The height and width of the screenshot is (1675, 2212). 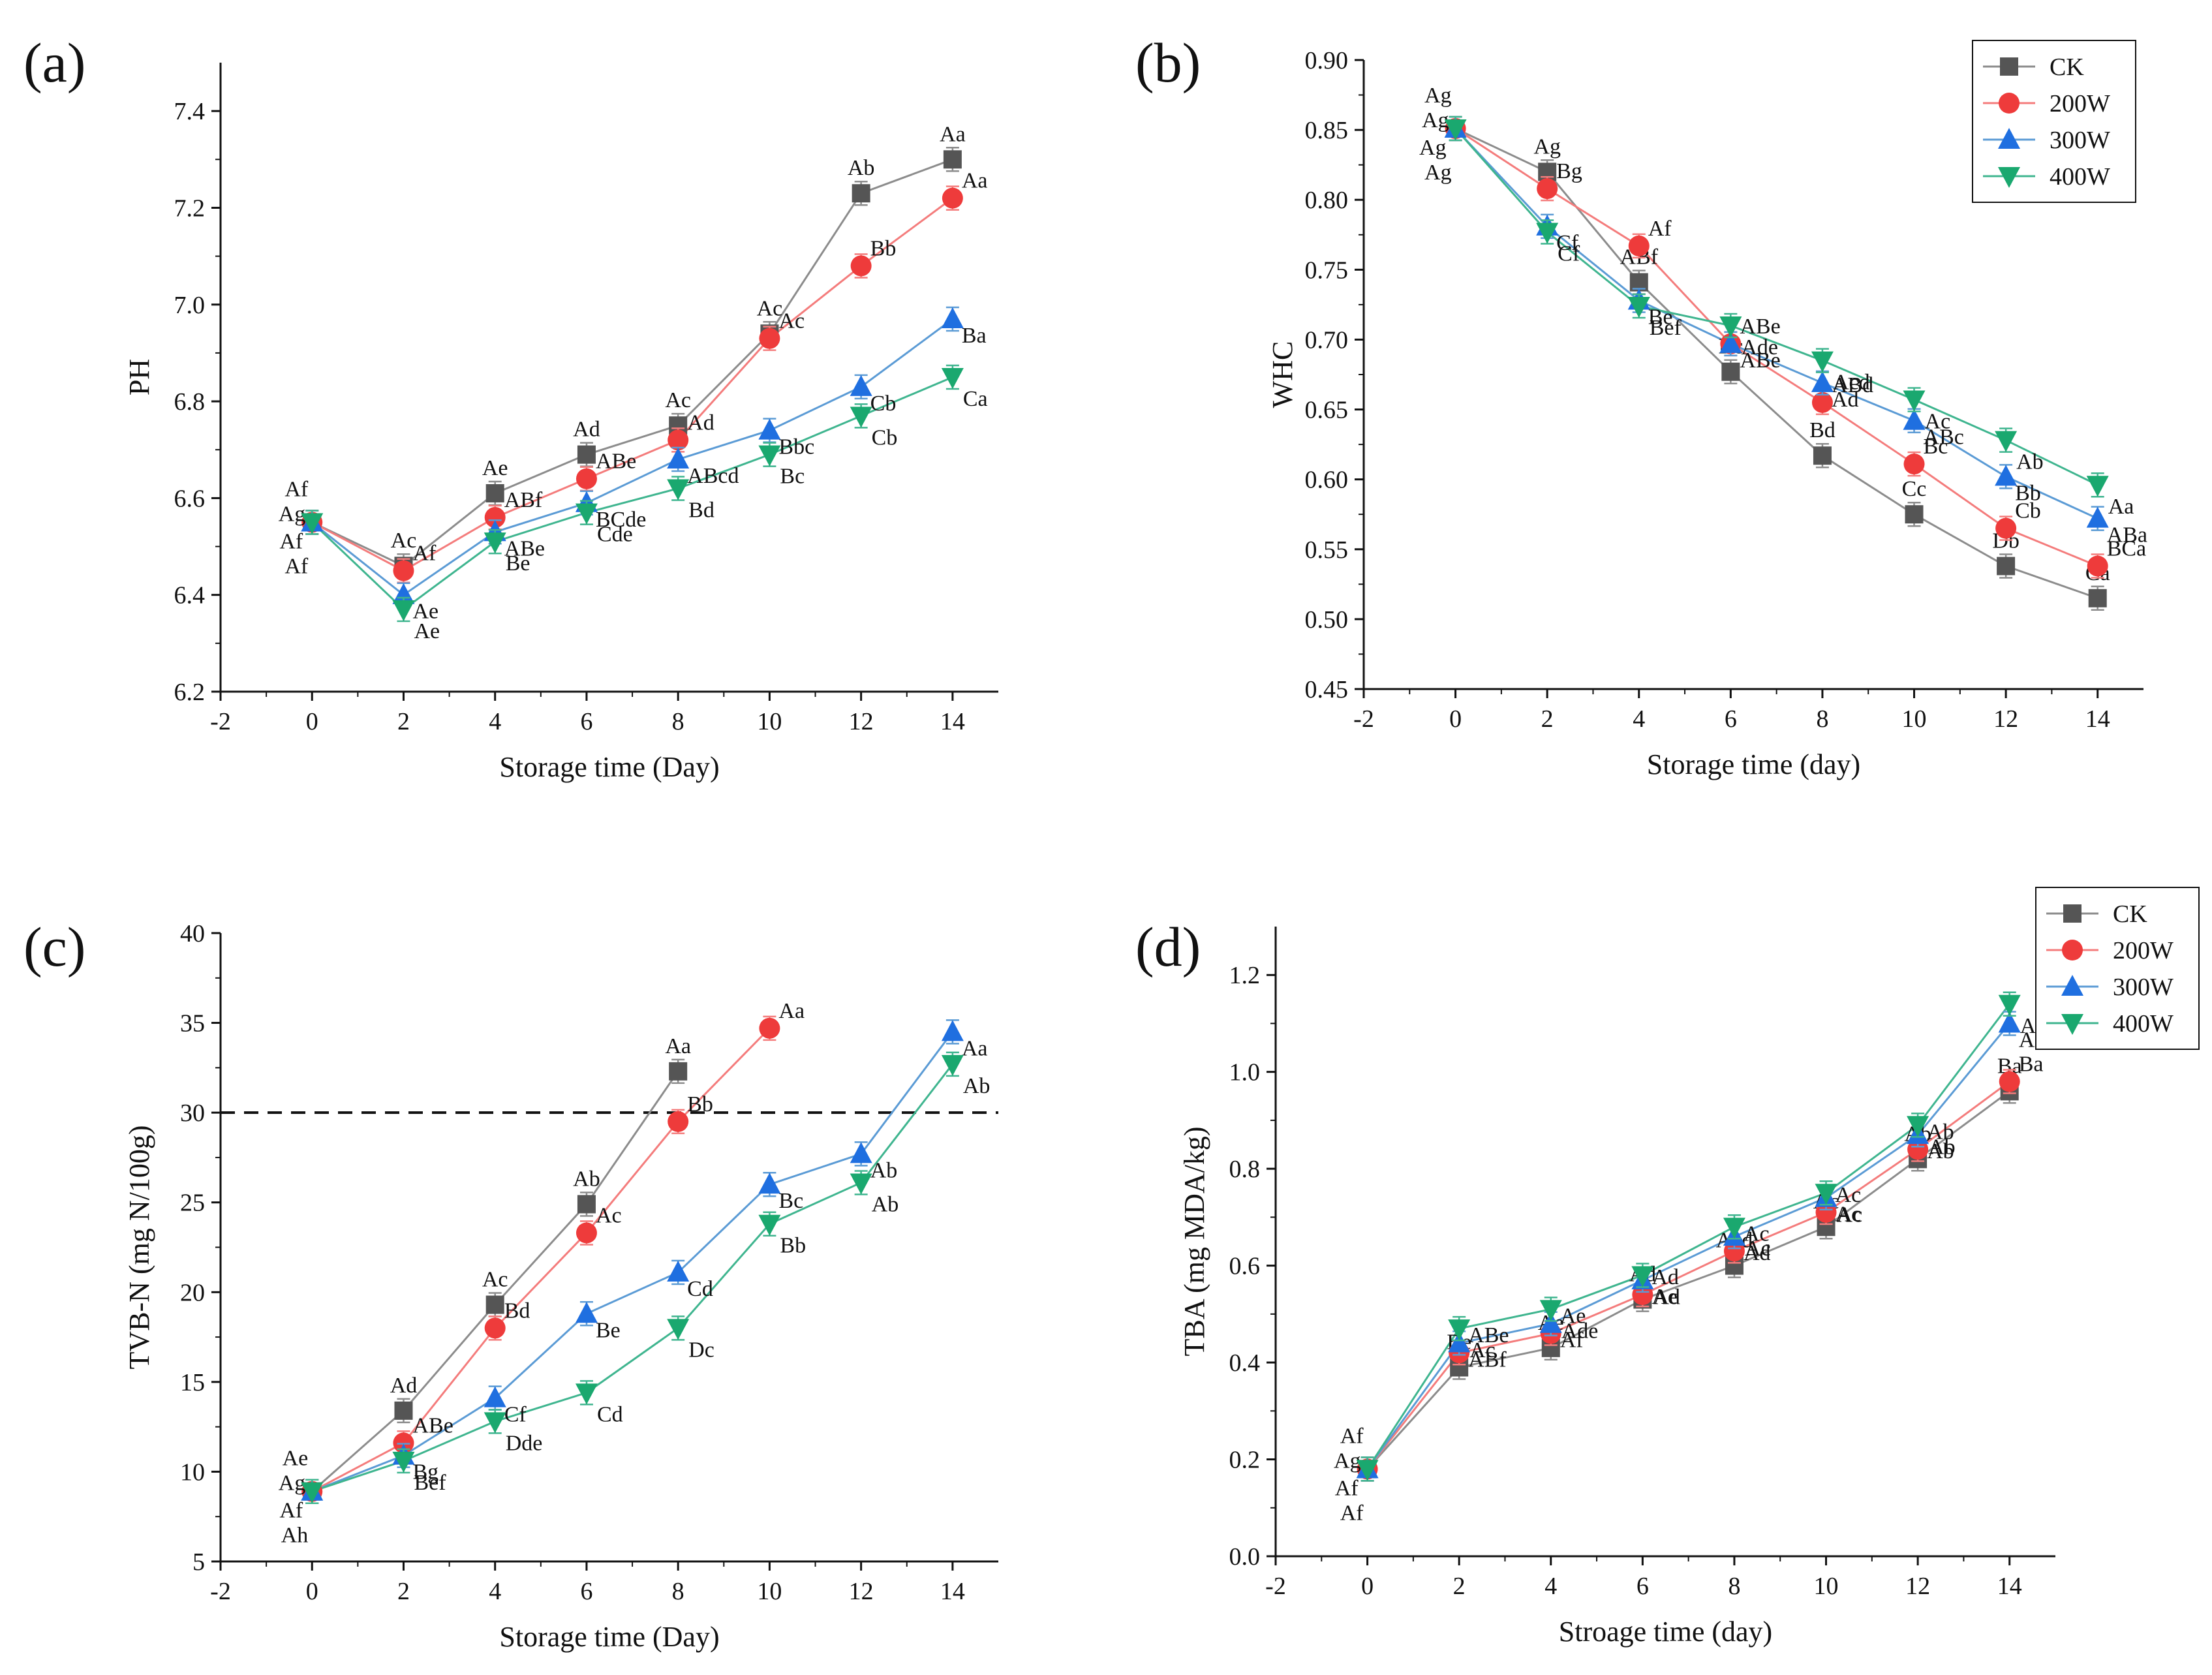 I want to click on y-tick-label: 0.45, so click(x=1327, y=689).